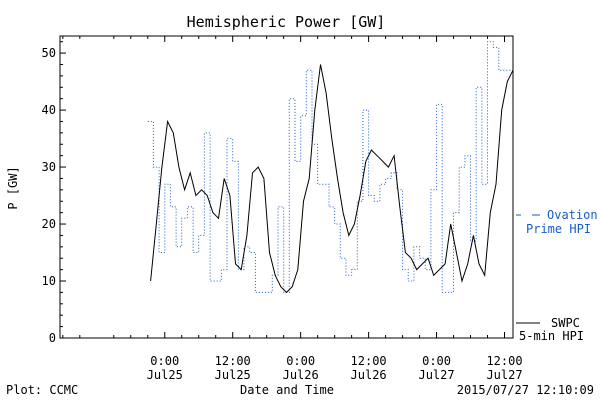  What do you see at coordinates (558, 229) in the screenshot?
I see `legend-ovation-label-line2: Prime HPI` at bounding box center [558, 229].